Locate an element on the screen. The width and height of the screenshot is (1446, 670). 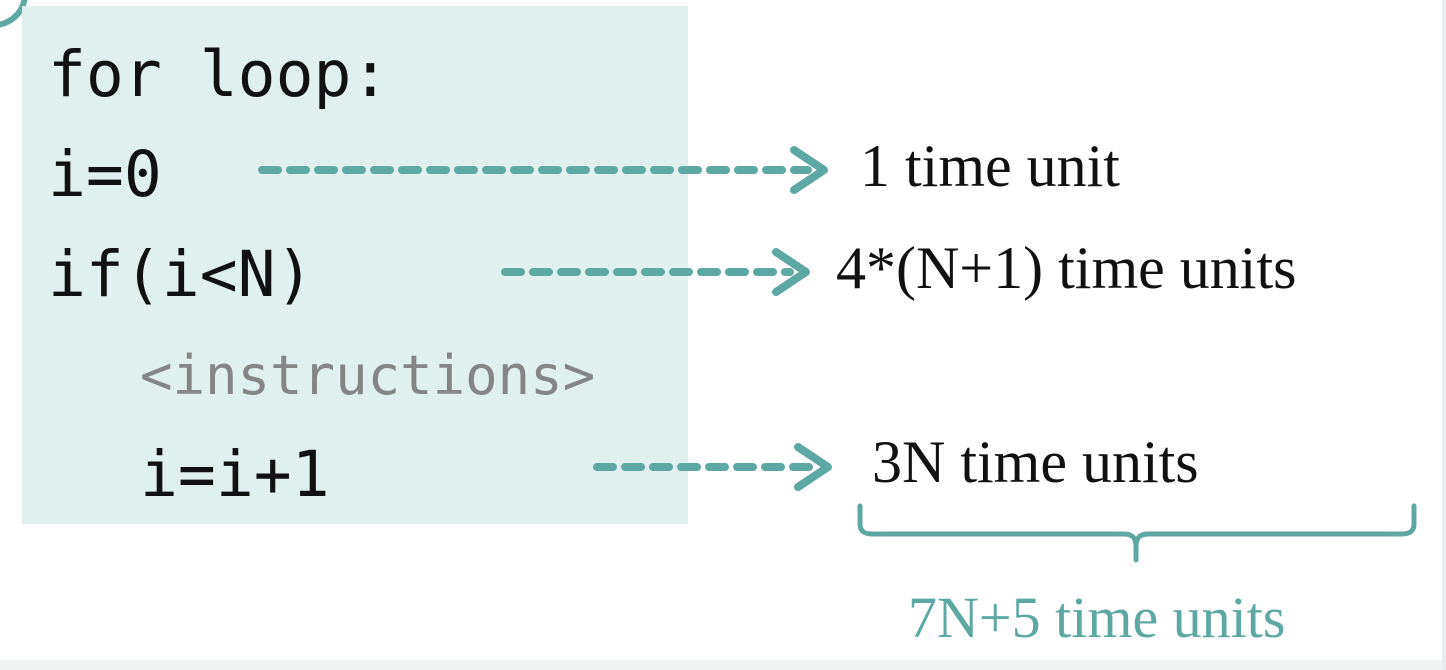
underbrace-icon is located at coordinates (1137, 533).